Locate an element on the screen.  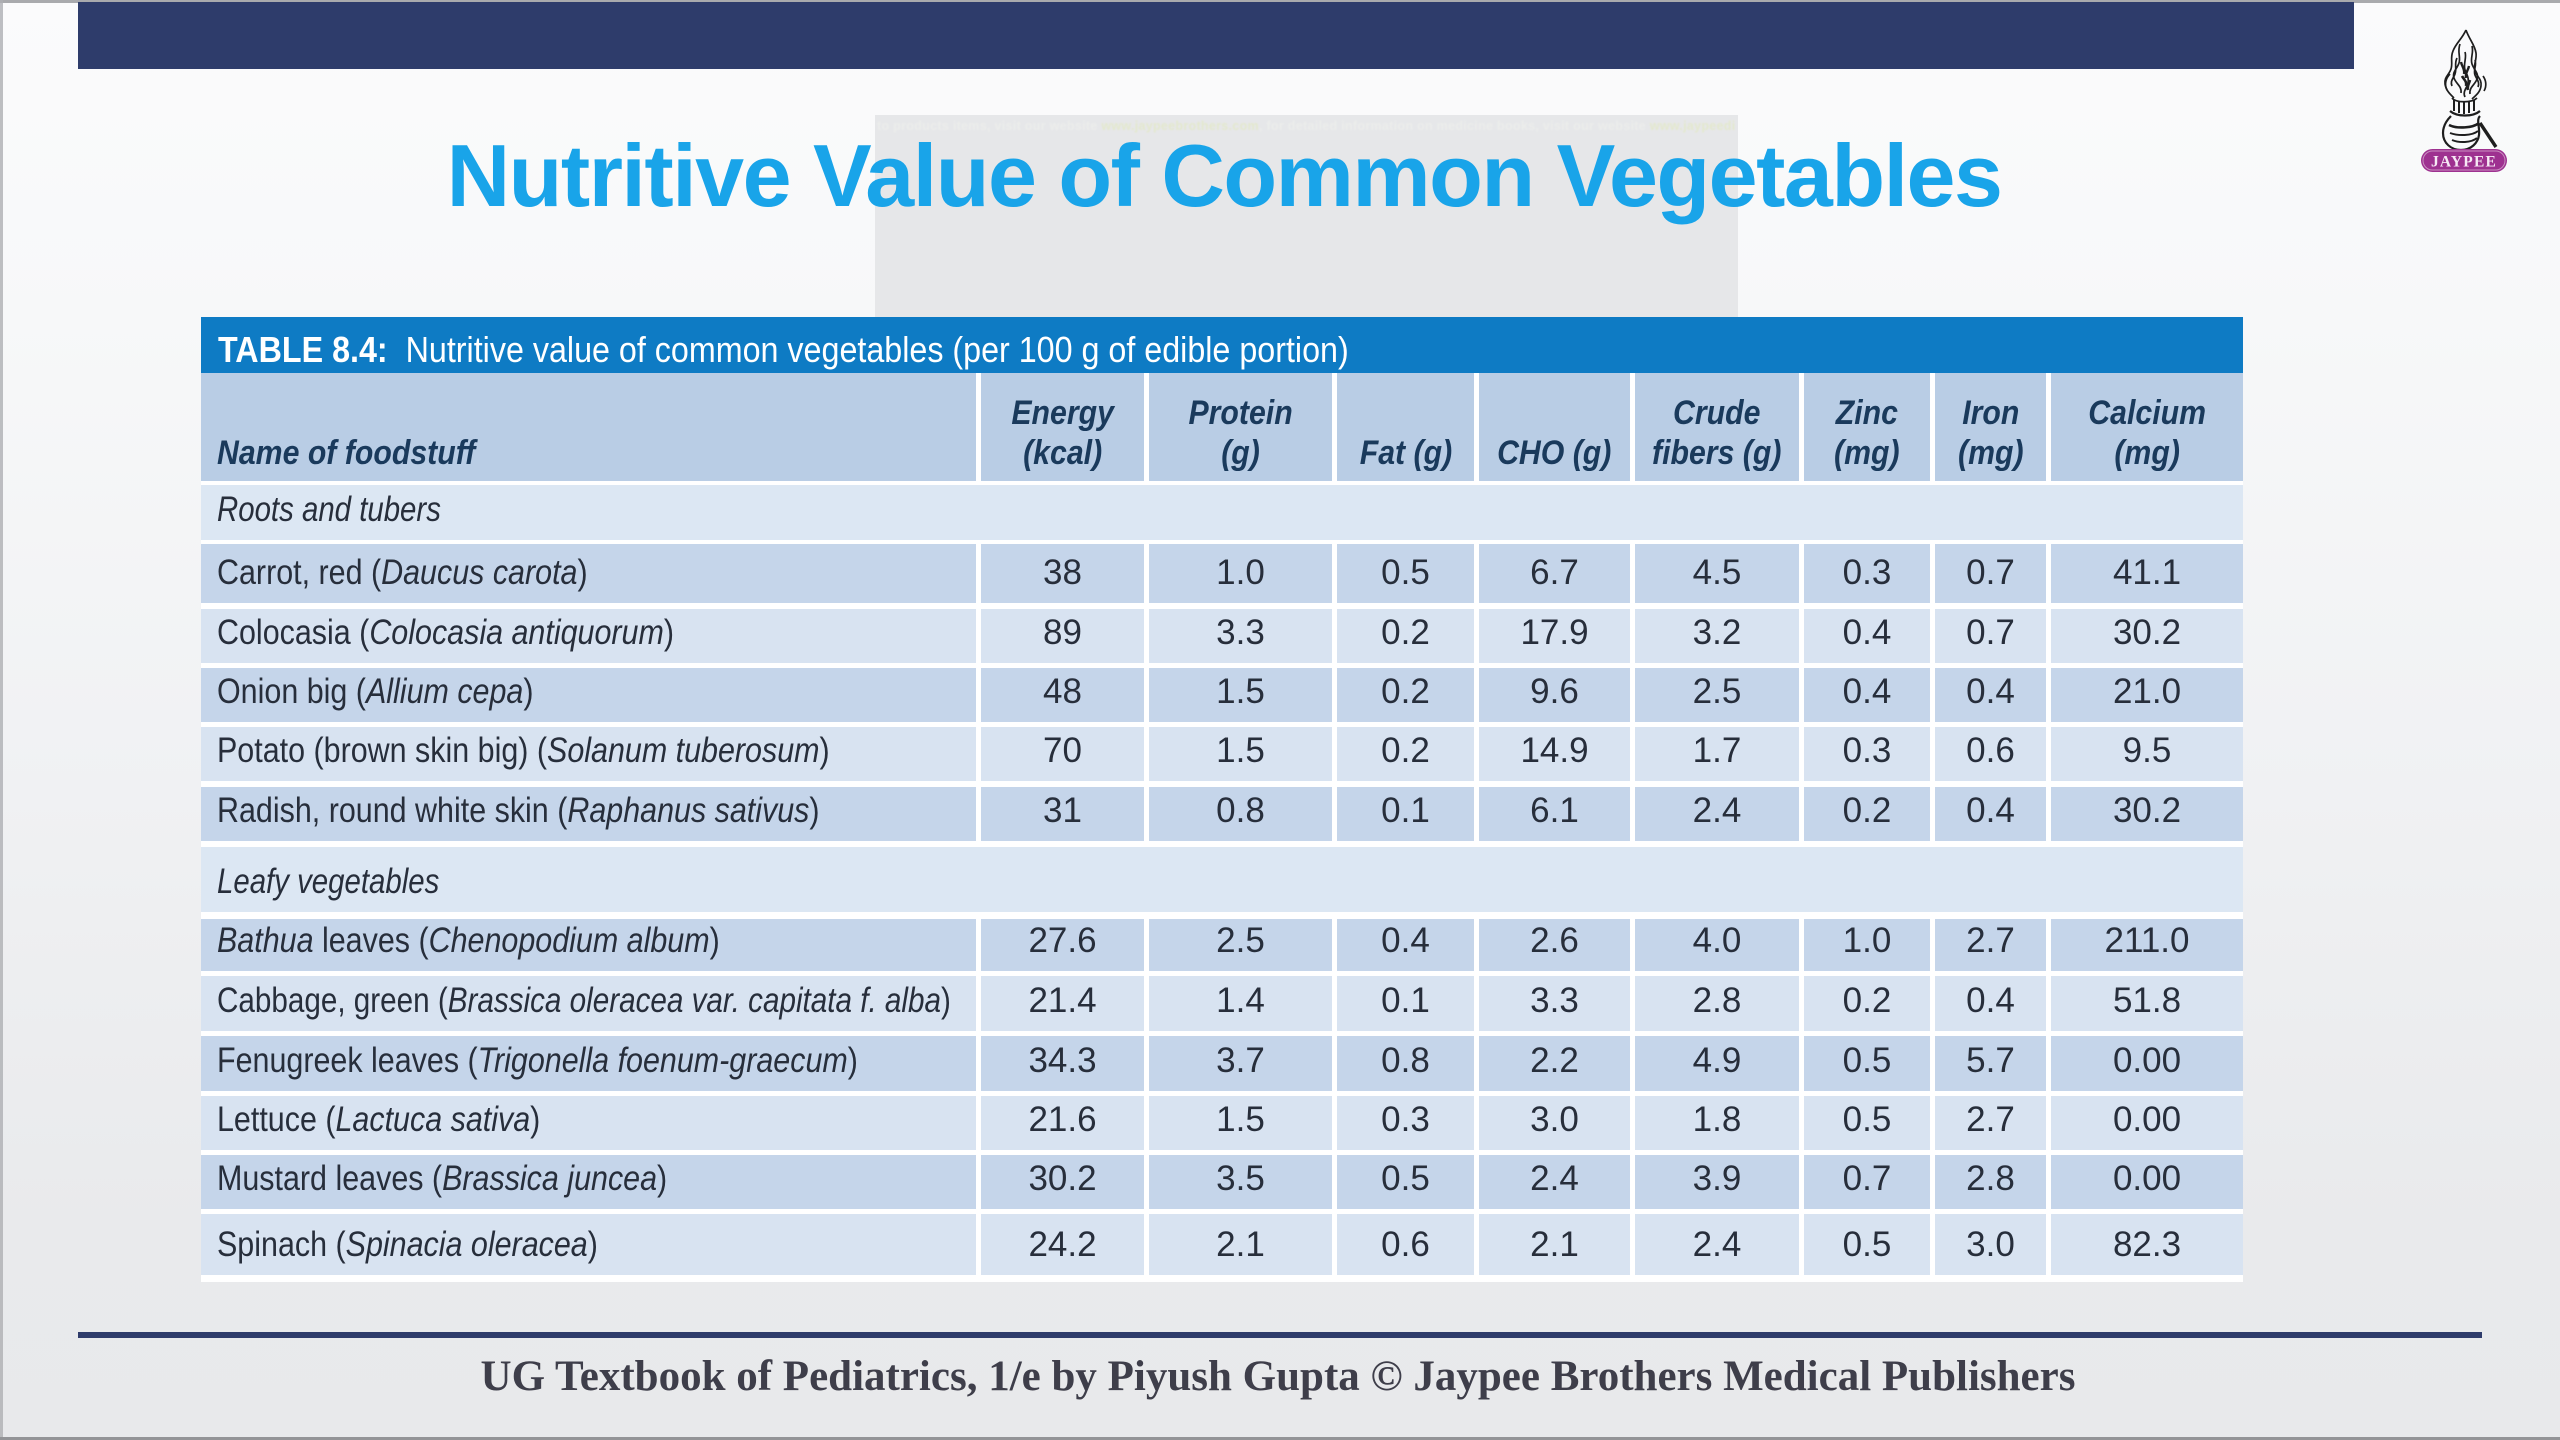
svg-text: JAYPEE is located at coordinates (2464, 162).